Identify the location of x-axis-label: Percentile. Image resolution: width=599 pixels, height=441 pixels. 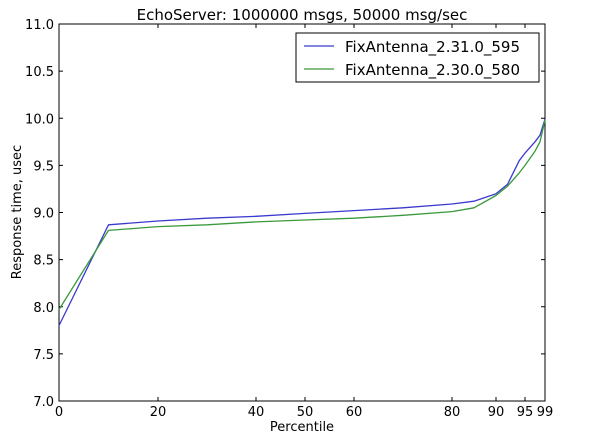
(302, 427).